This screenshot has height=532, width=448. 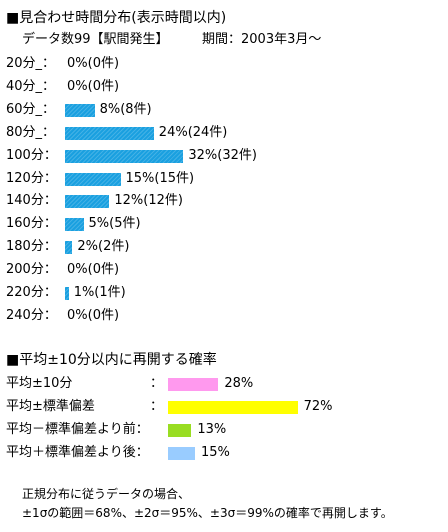 What do you see at coordinates (111, 360) in the screenshot?
I see `section2-title: ■平均±10分以内に再開する確率` at bounding box center [111, 360].